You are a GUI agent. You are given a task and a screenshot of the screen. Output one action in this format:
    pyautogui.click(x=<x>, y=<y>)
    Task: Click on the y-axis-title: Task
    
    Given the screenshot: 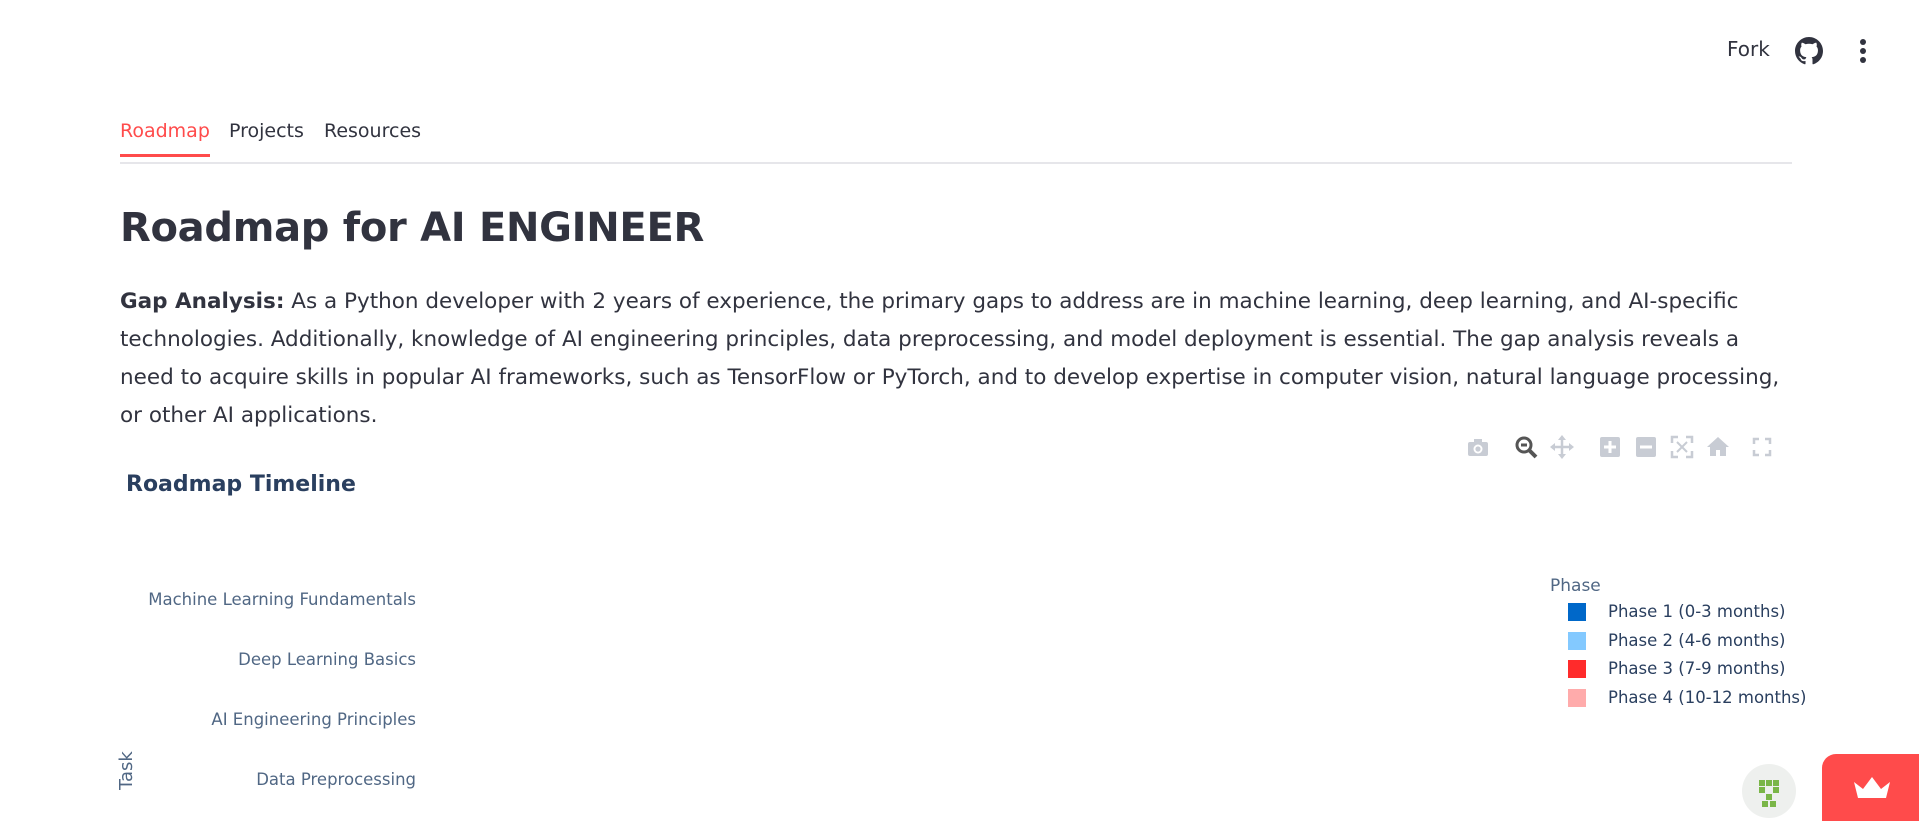 What is the action you would take?
    pyautogui.click(x=126, y=770)
    